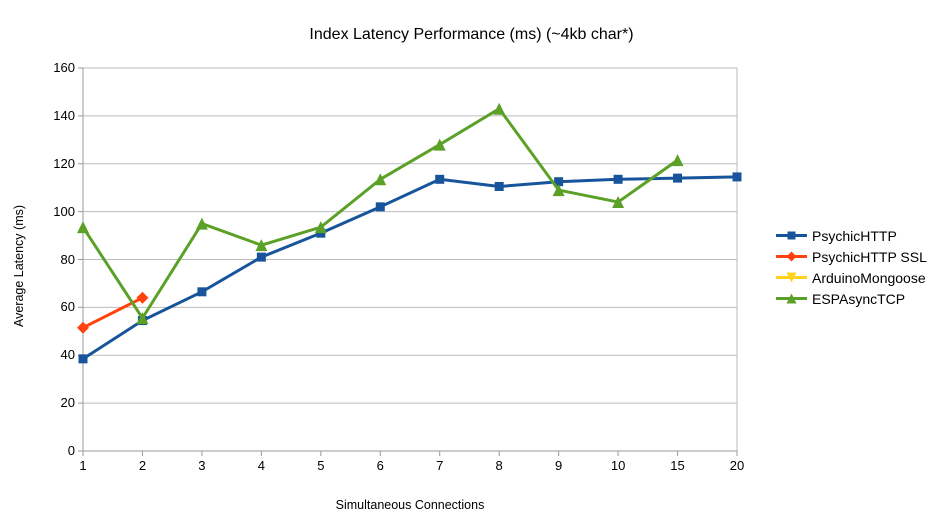 This screenshot has height=530, width=943. I want to click on x-tick-label: 20, so click(737, 465).